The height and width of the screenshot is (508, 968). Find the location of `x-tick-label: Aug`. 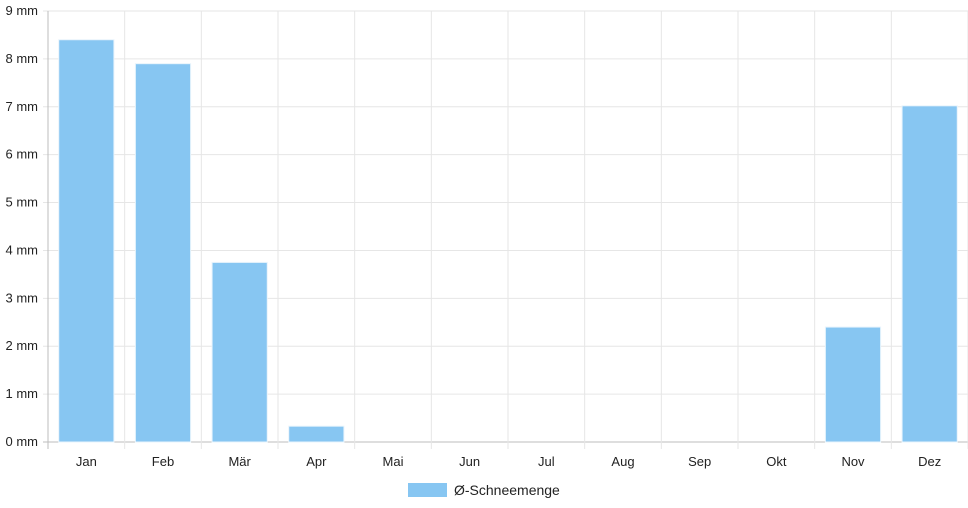

x-tick-label: Aug is located at coordinates (622, 461).